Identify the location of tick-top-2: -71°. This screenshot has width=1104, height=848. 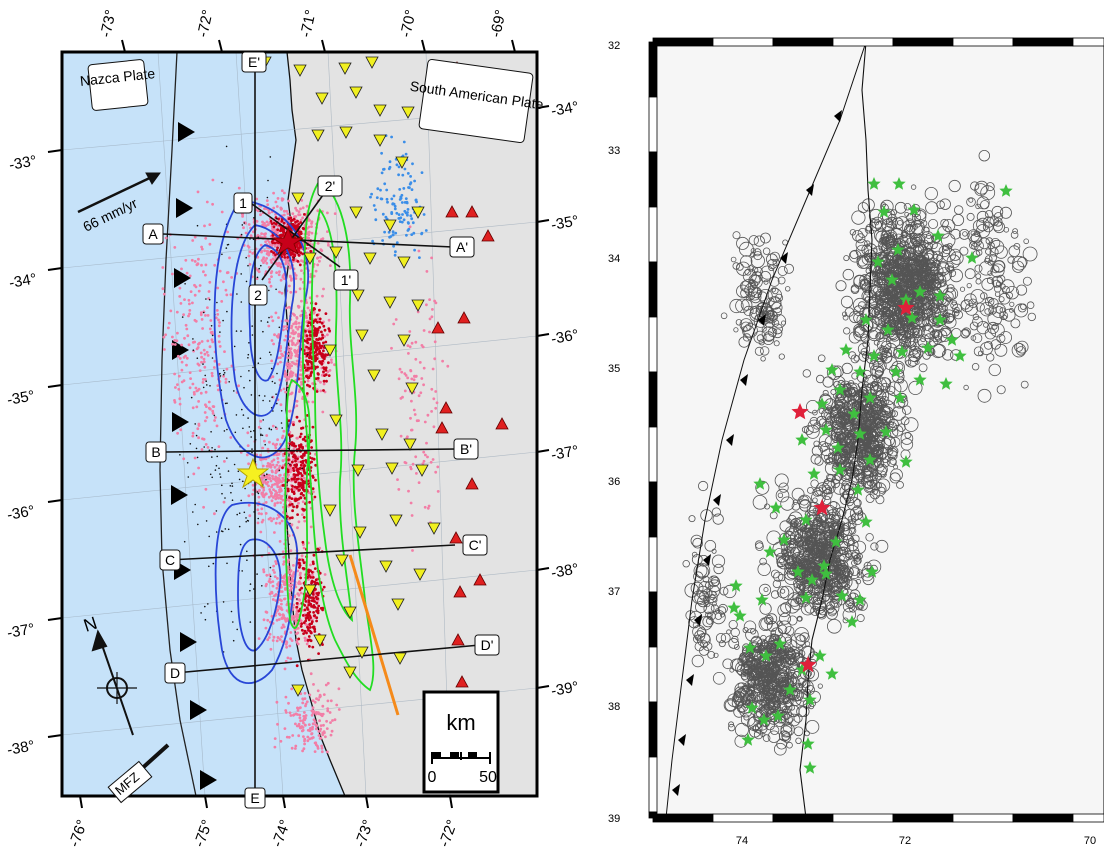
(308, 23).